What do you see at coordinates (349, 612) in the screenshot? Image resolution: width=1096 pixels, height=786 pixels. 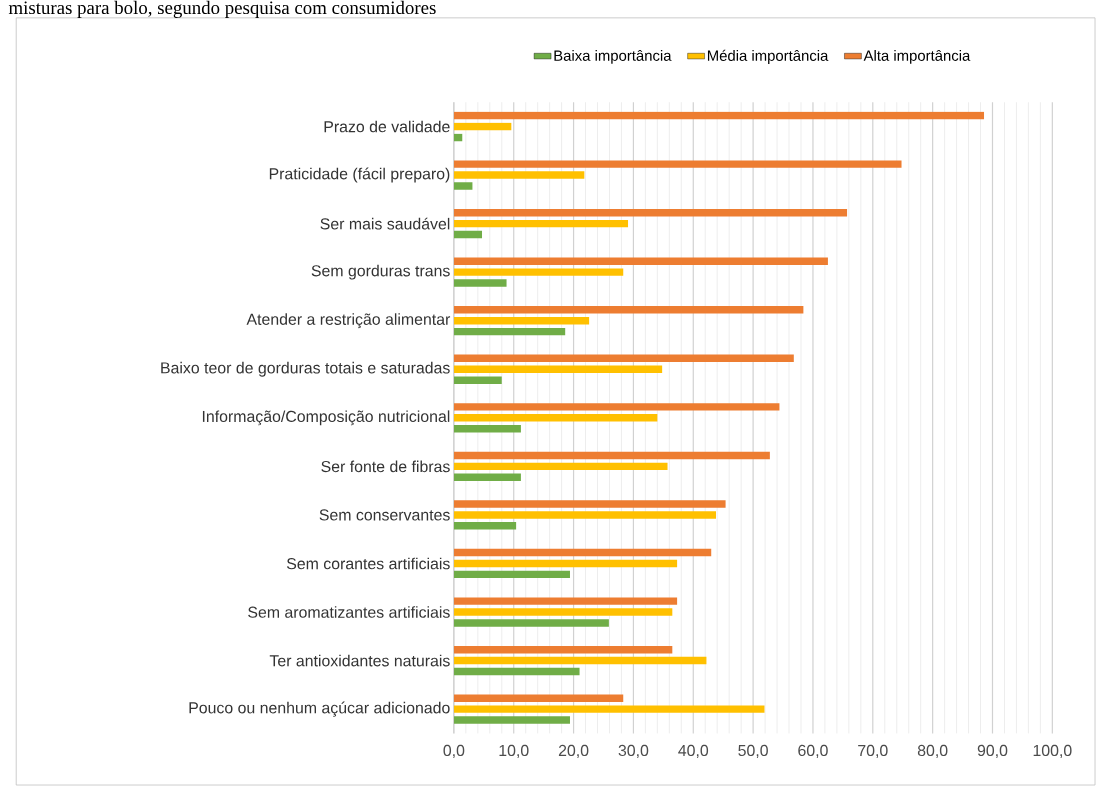 I see `y-tick-label: Sem aromatizantes artificiais` at bounding box center [349, 612].